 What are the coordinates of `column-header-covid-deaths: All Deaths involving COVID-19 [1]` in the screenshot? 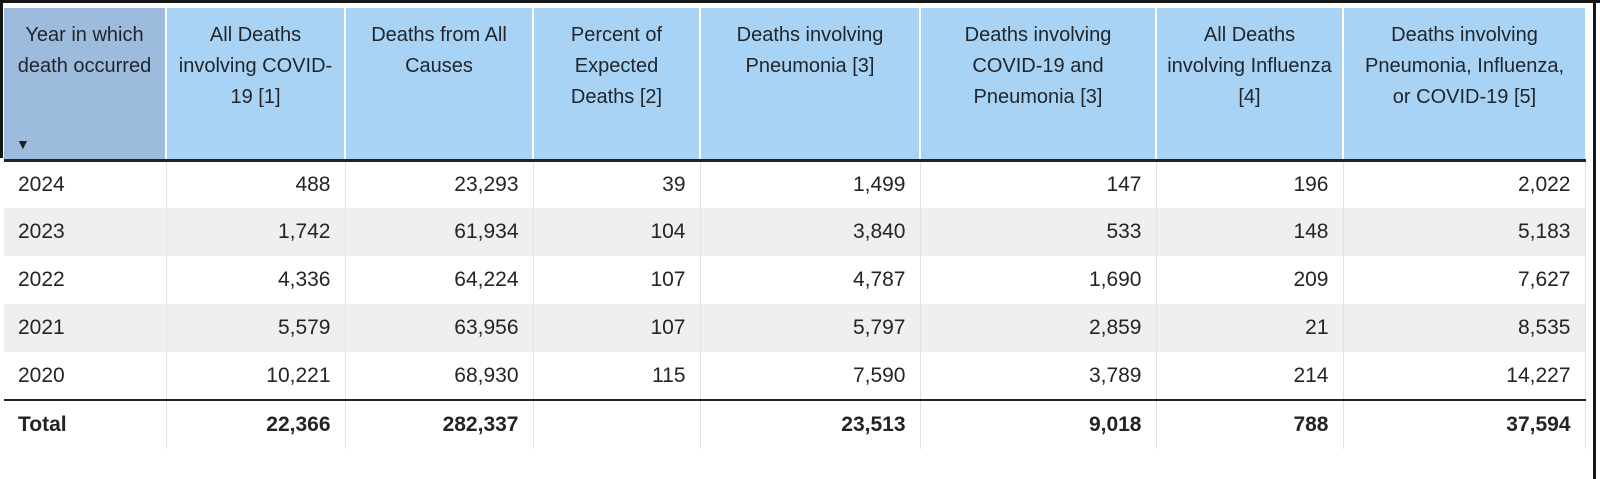 It's located at (255, 85).